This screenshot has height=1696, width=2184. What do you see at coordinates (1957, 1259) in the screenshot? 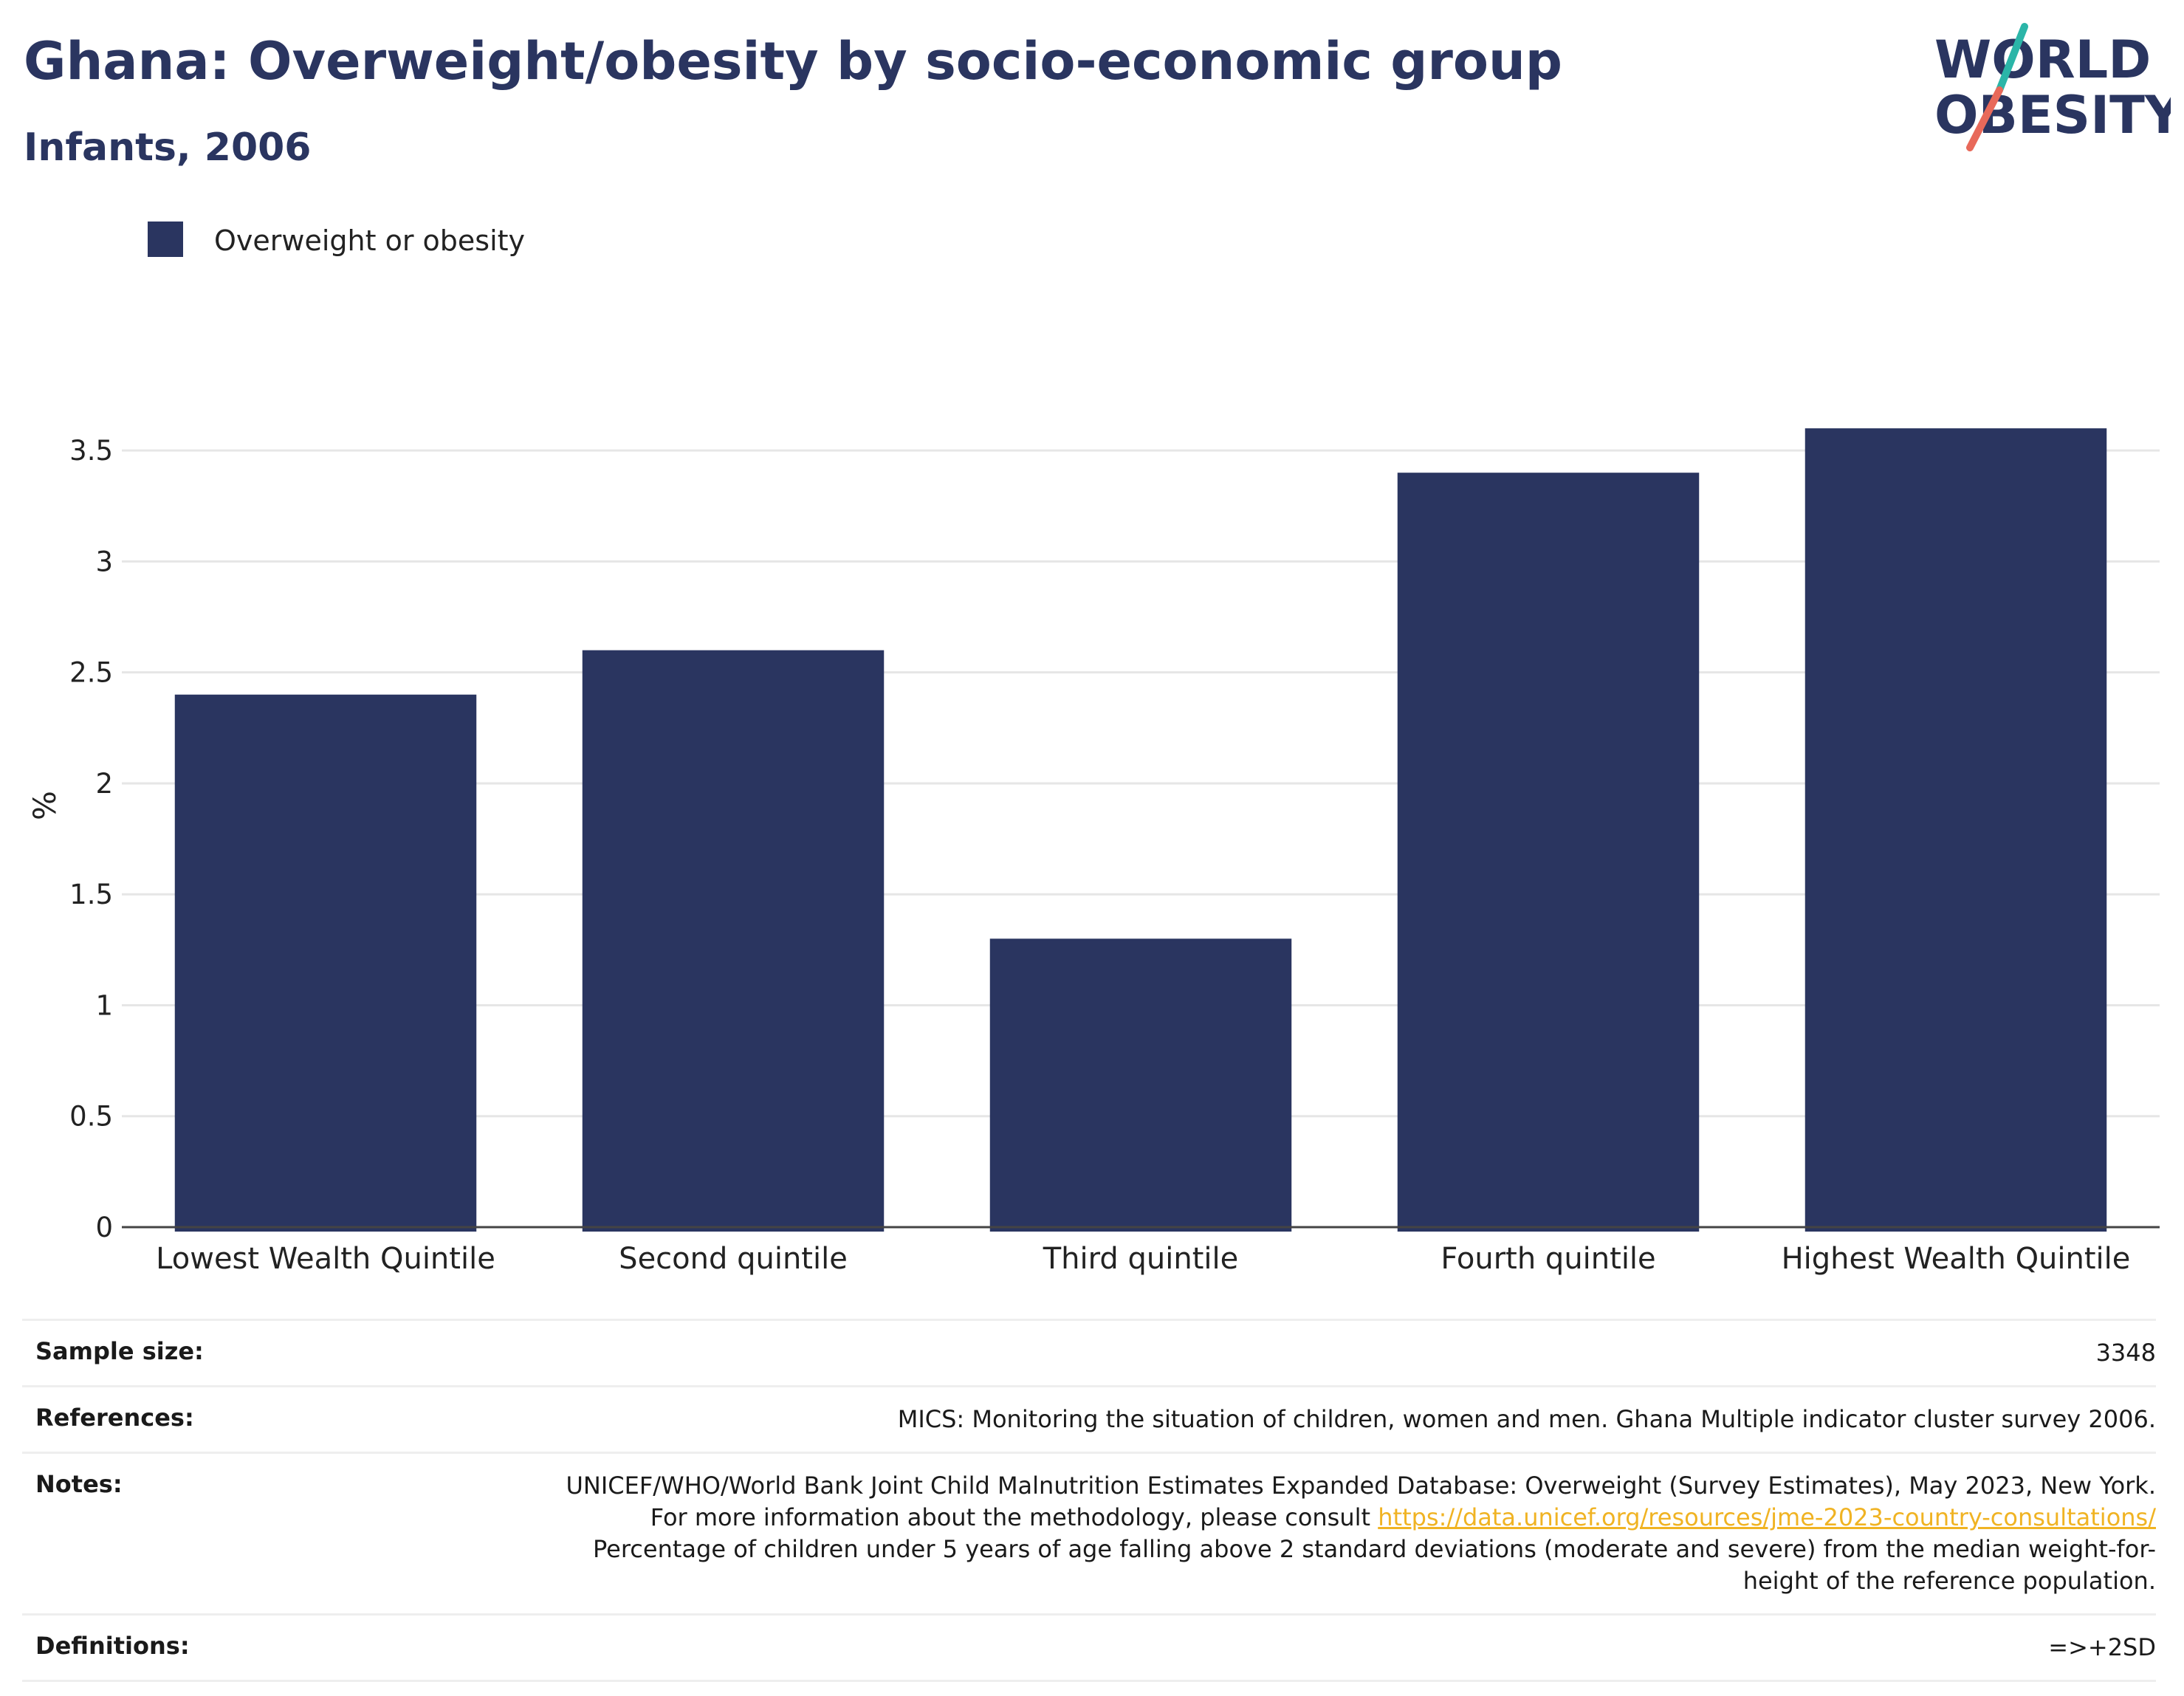
I see `x-tick-label: Highest Wealth Quintile` at bounding box center [1957, 1259].